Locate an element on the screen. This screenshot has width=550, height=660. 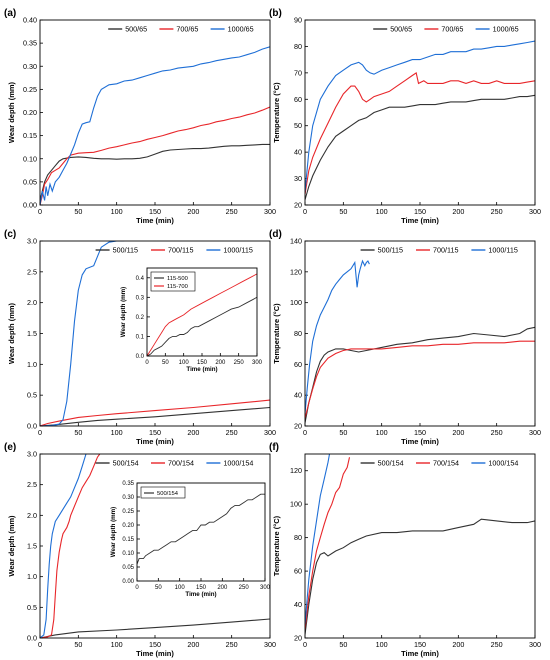
y-tick-label: 0.0 is located at coordinates (32, 638).